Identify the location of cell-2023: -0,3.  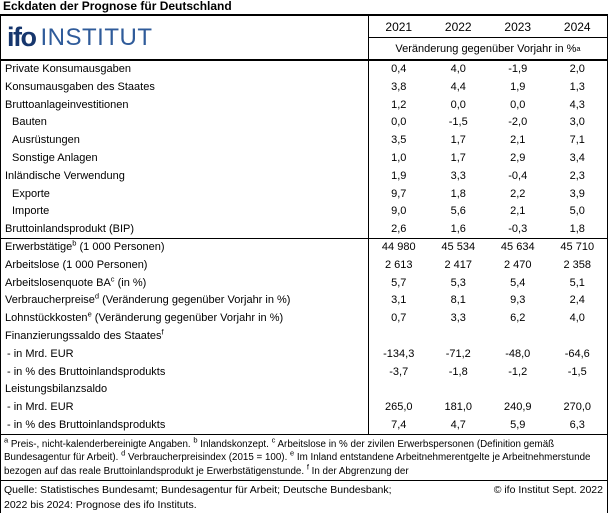
(518, 229).